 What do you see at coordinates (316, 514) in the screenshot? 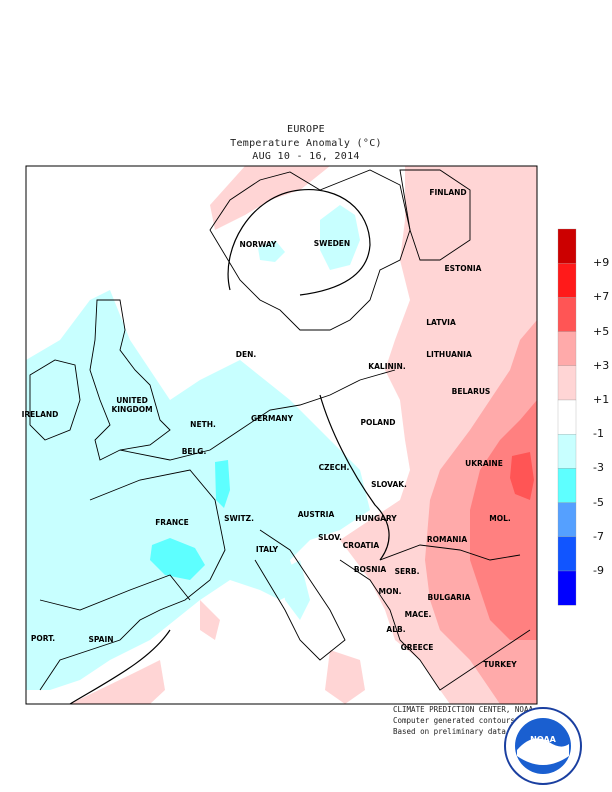
I see `country-label-austria: AUSTRIA` at bounding box center [316, 514].